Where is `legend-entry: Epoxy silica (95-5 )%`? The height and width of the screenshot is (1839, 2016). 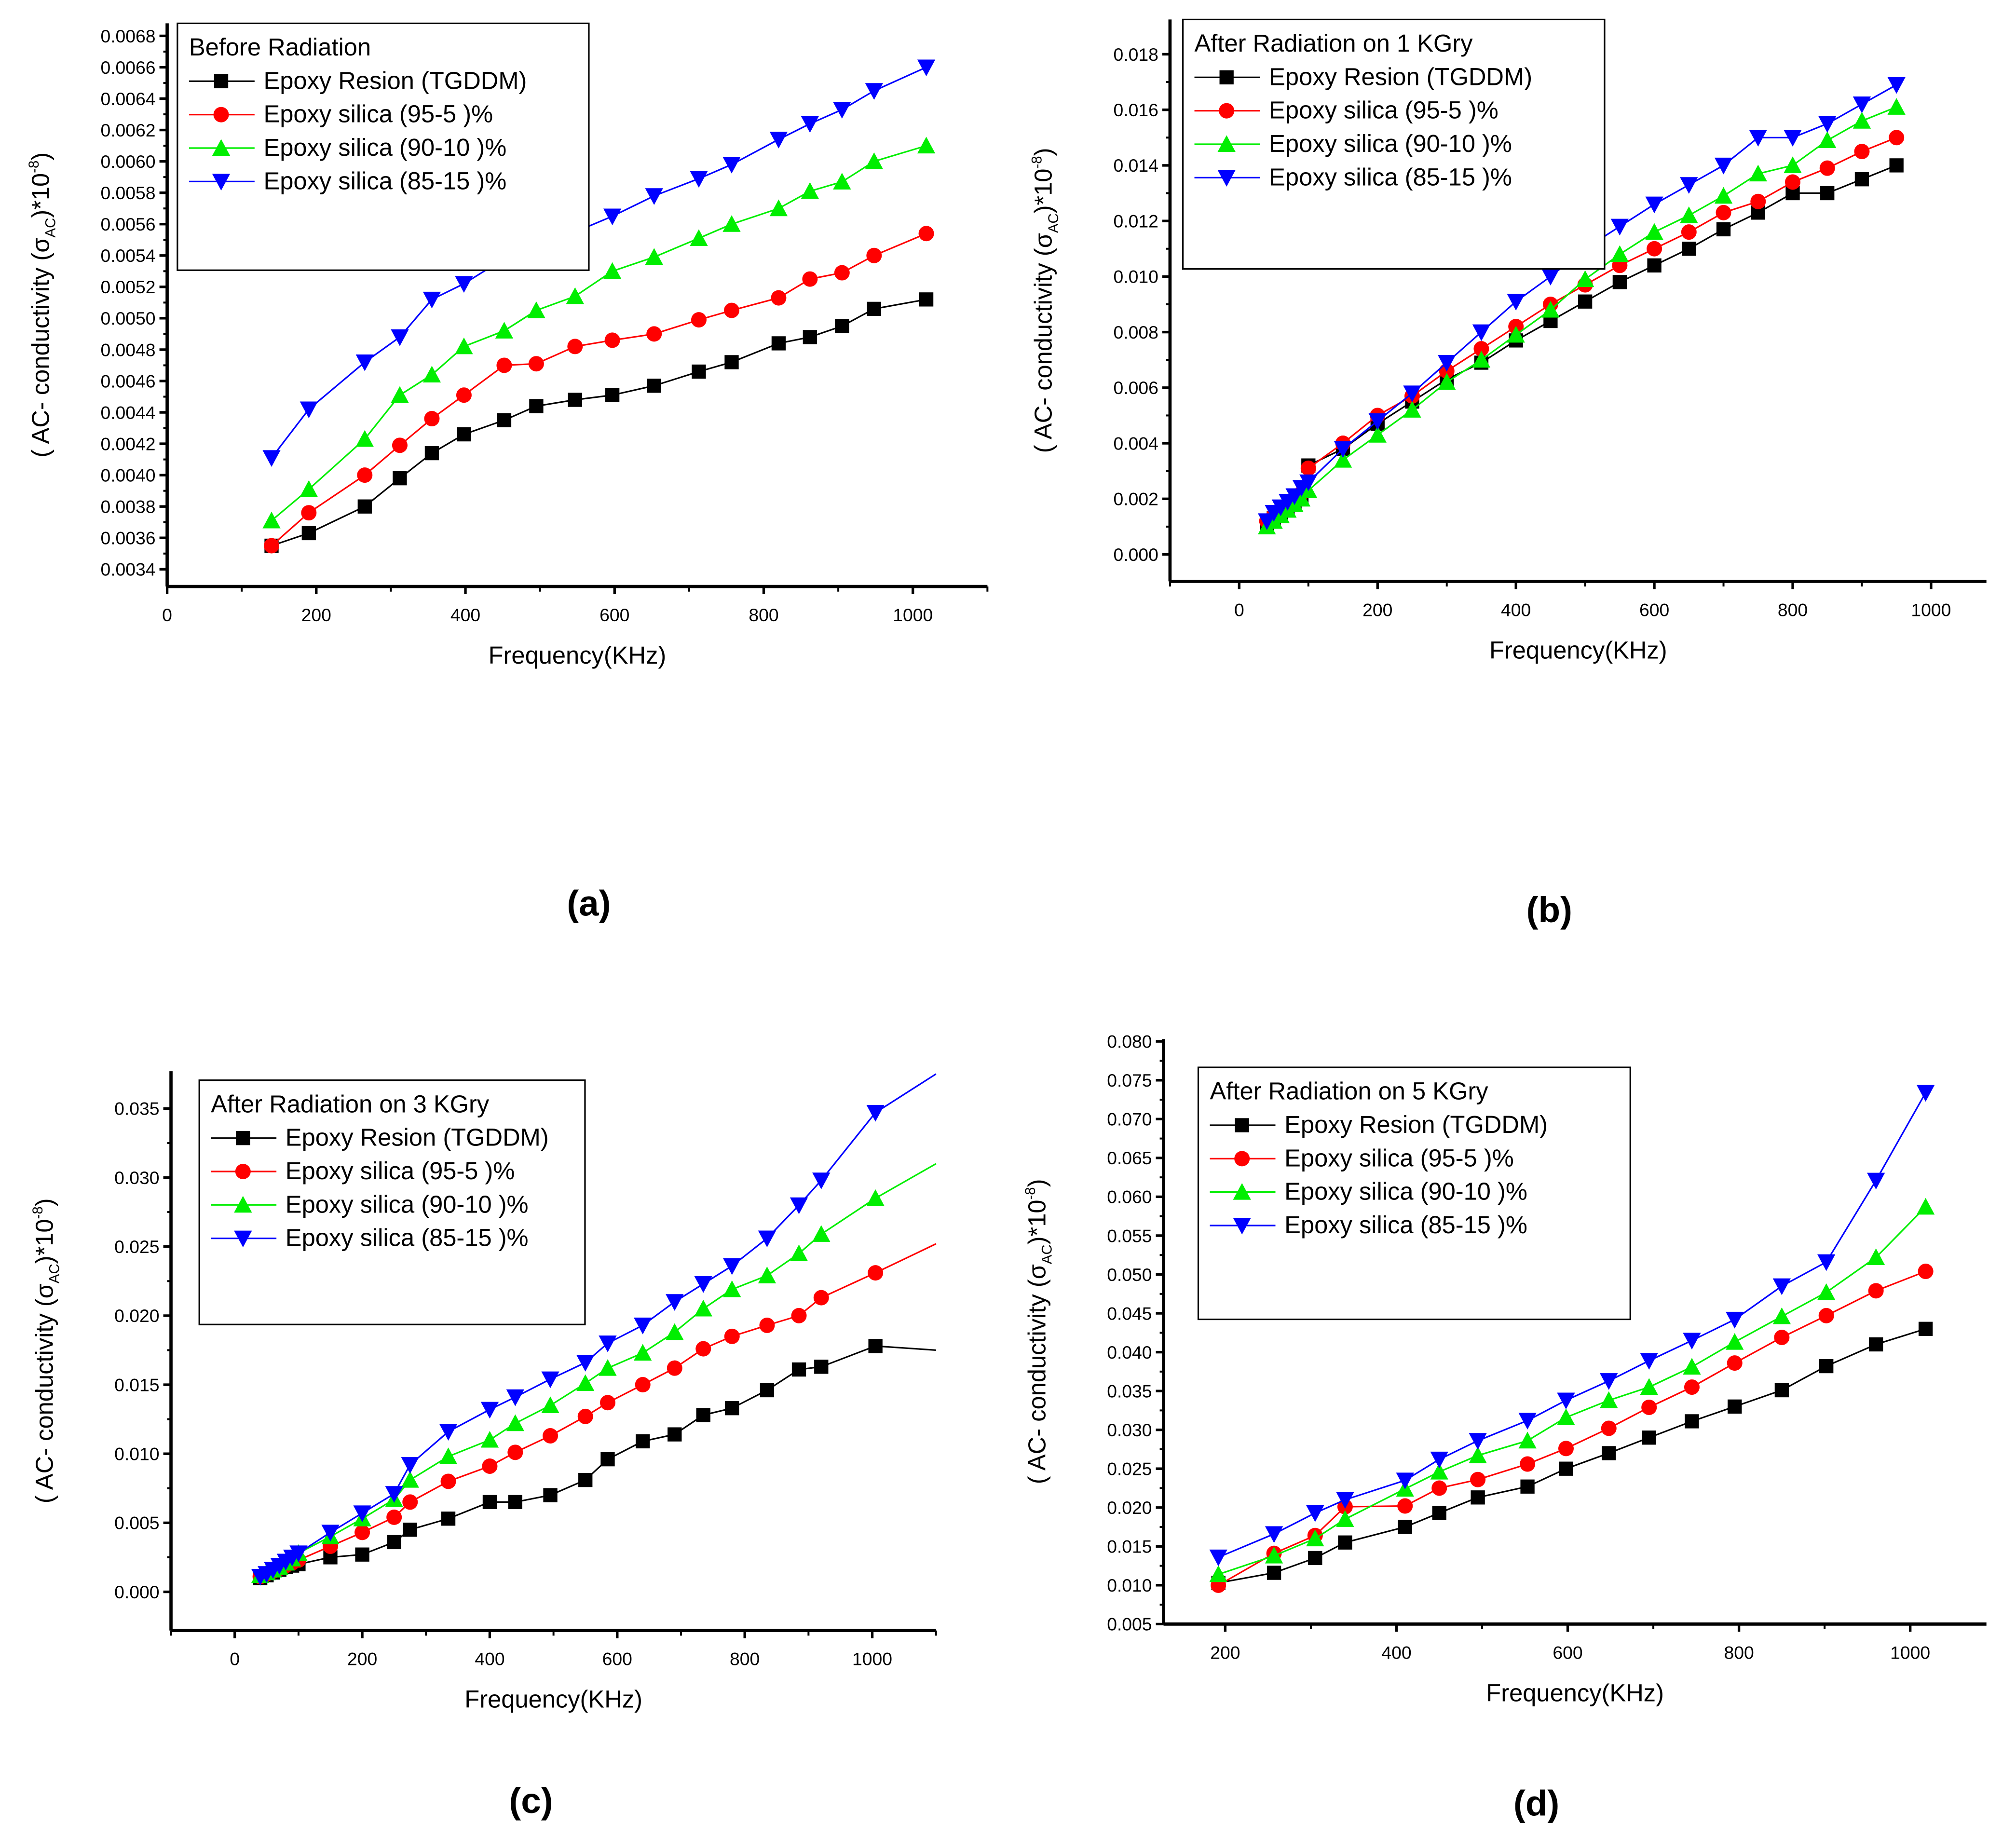
legend-entry: Epoxy silica (95-5 )% is located at coordinates (1399, 1158).